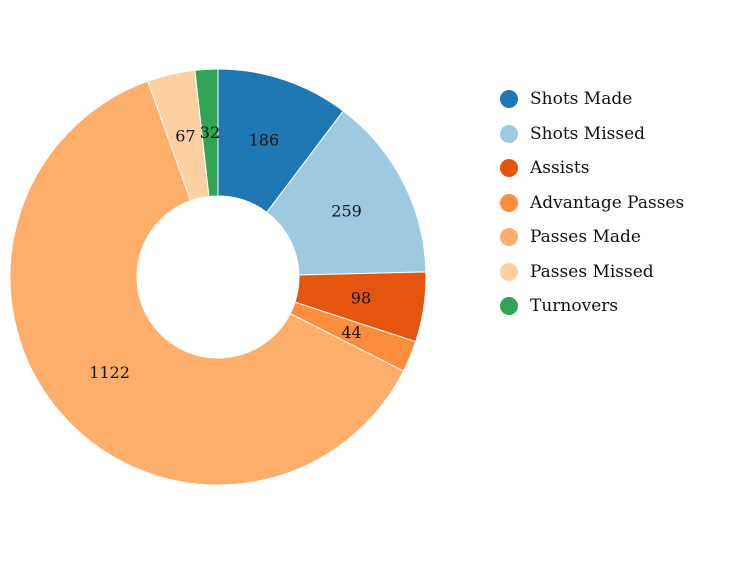 The width and height of the screenshot is (734, 570). I want to click on legend-label: Advantage Passes, so click(607, 202).